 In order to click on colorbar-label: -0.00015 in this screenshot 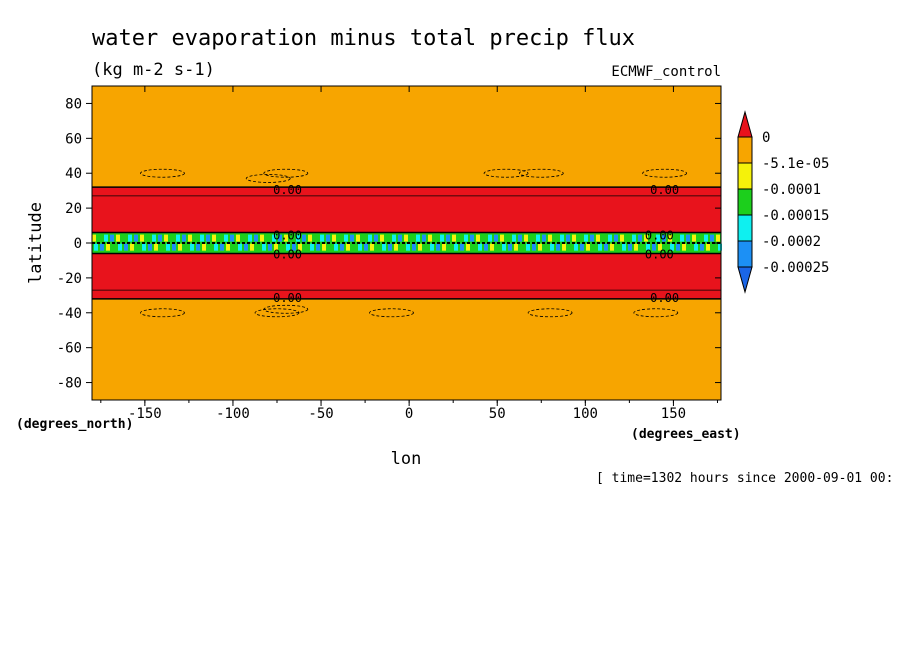, I will do `click(795, 216)`.